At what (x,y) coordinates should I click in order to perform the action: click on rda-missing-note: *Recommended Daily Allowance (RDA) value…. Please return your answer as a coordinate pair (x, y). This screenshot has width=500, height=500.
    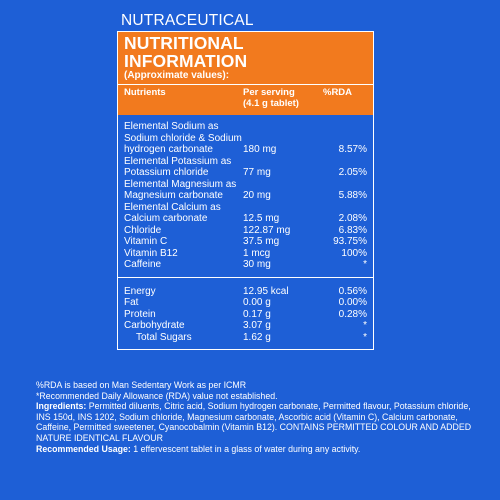
    Looking at the image, I should click on (157, 395).